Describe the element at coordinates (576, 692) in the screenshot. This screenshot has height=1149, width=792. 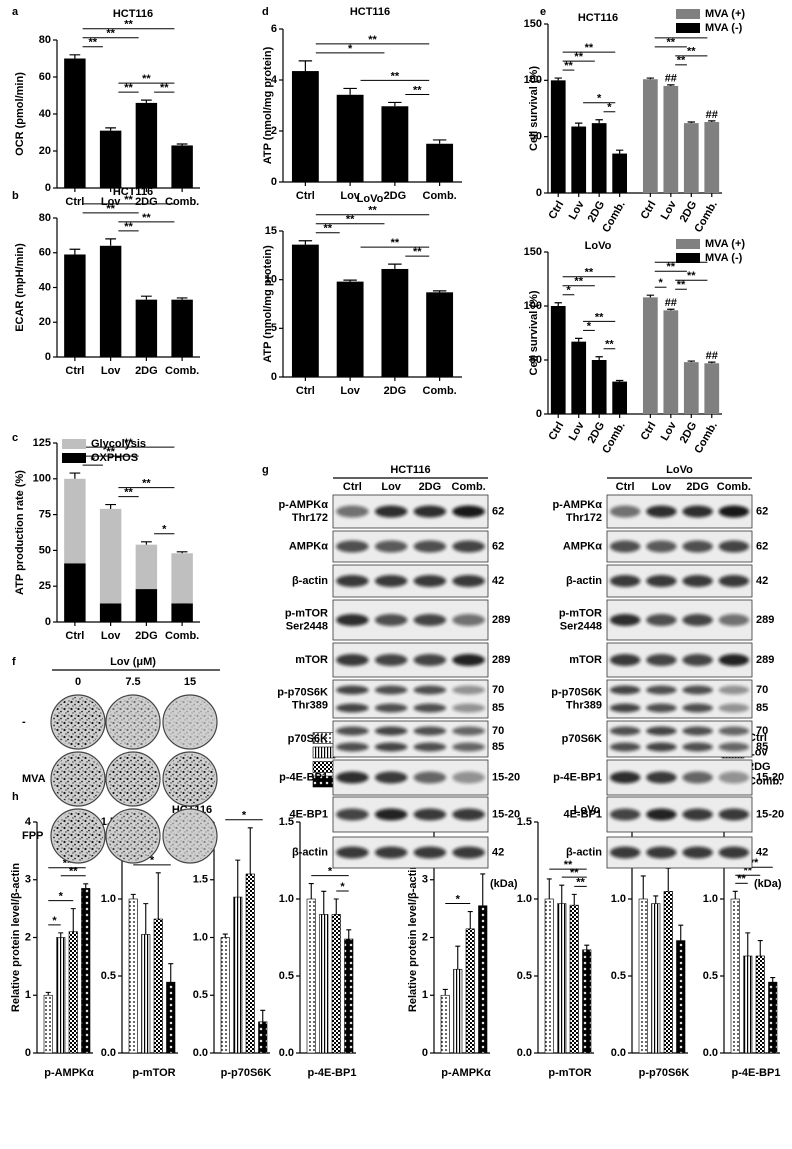
I see `protein-label: p-p70S6K` at that location.